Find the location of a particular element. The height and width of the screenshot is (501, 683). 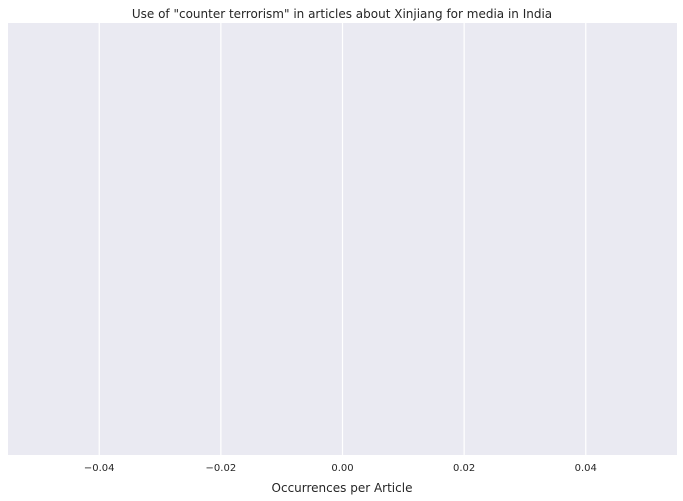

x-tick-label: 0.04 is located at coordinates (586, 468).